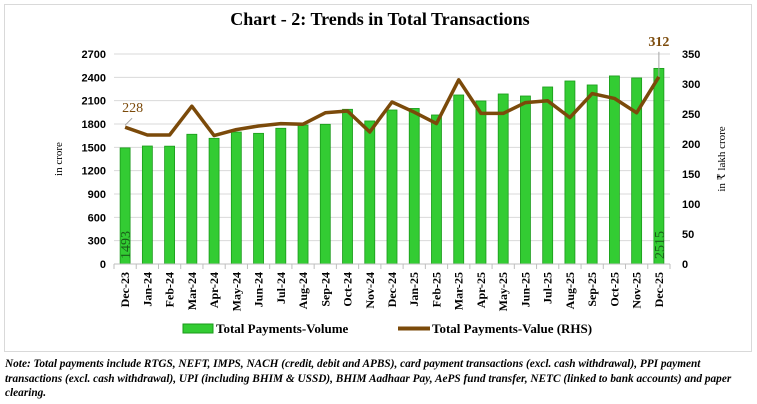 The image size is (757, 404). What do you see at coordinates (325, 289) in the screenshot?
I see `x-tick-label: Sep-24` at bounding box center [325, 289].